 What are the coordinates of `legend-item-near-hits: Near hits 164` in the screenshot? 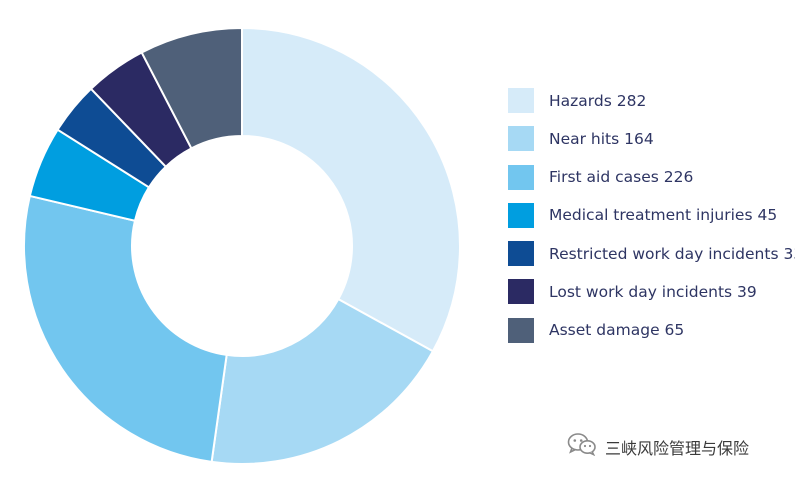 It's located at (651, 139).